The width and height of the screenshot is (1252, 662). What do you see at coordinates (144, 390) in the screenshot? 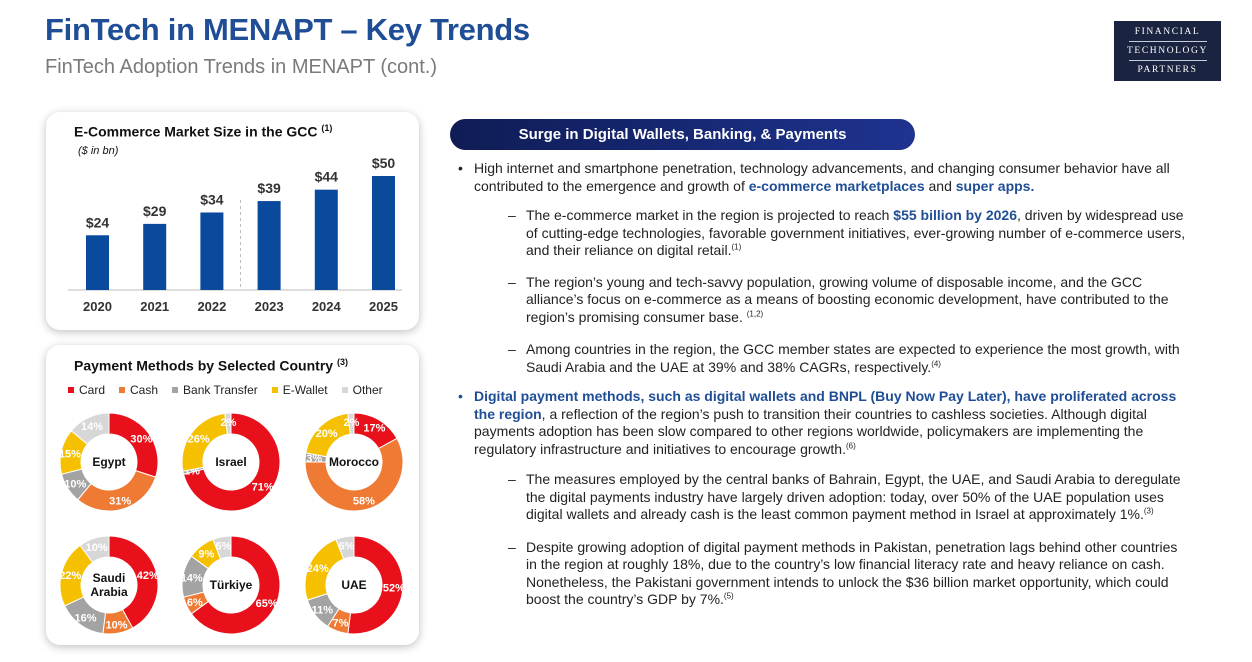
I see `legend-label: Cash` at bounding box center [144, 390].